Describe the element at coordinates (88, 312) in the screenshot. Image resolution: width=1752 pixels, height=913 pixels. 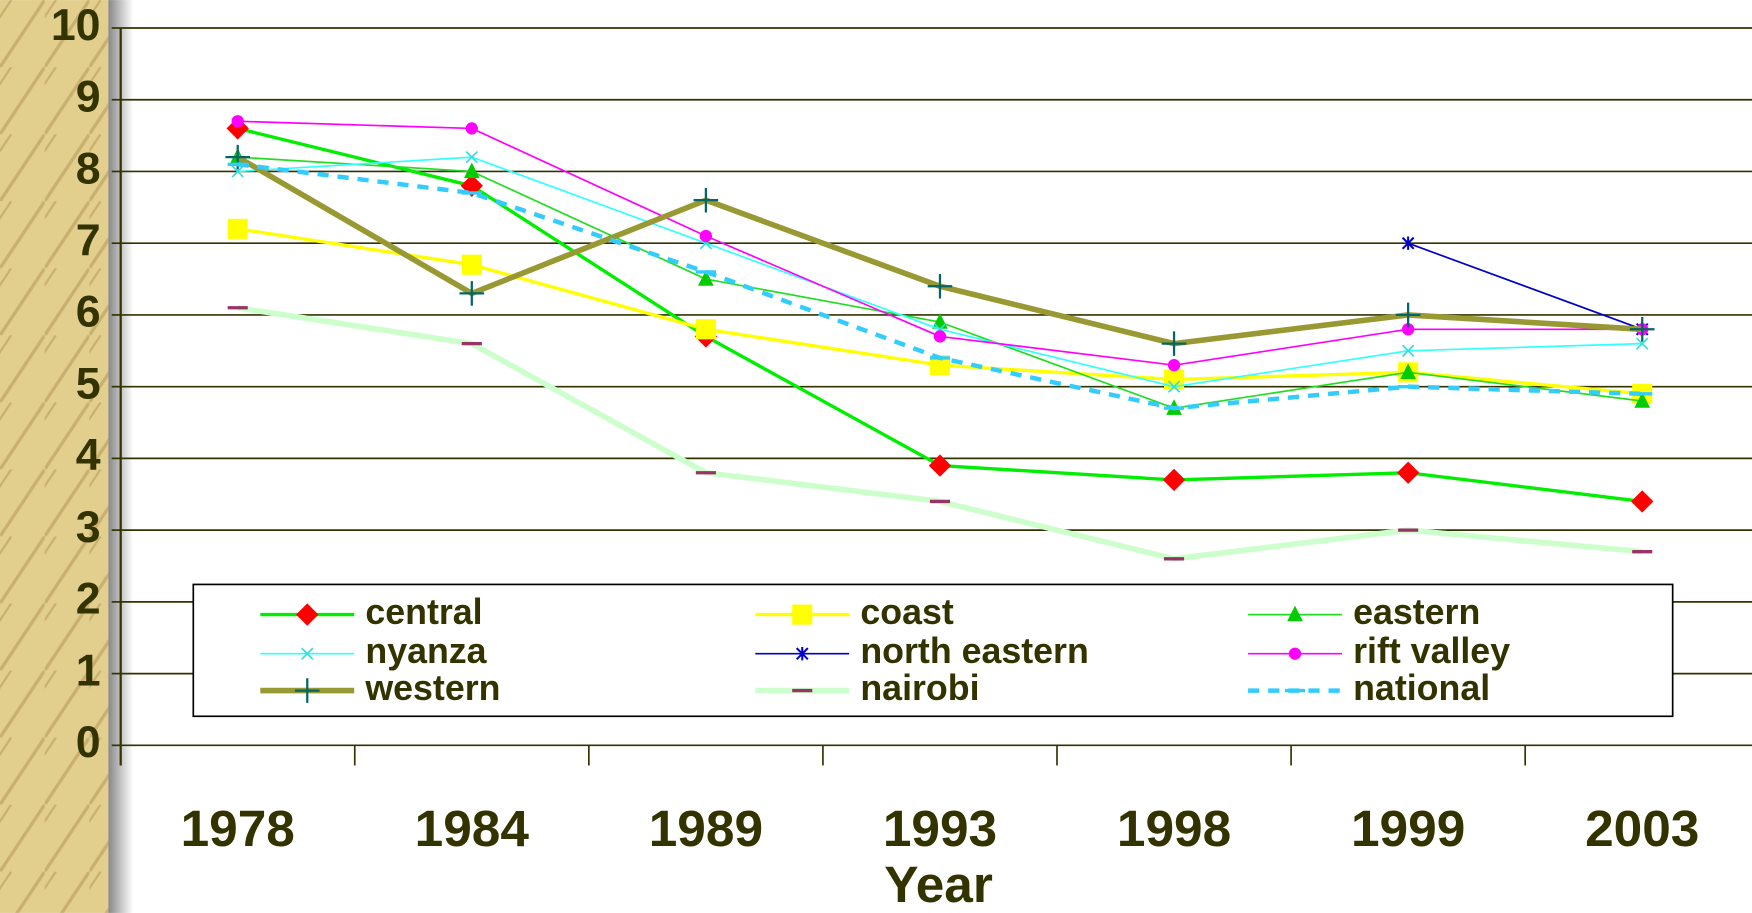
I see `y-tick-label: 6` at that location.